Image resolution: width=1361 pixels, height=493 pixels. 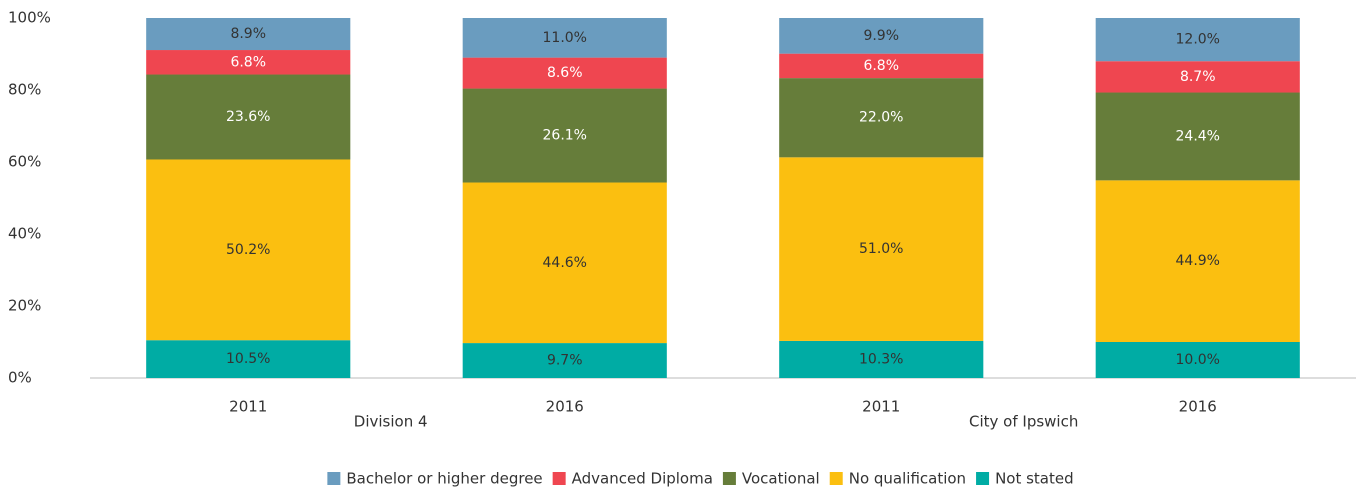 What do you see at coordinates (781, 479) in the screenshot?
I see `legend-label: Vocational` at bounding box center [781, 479].